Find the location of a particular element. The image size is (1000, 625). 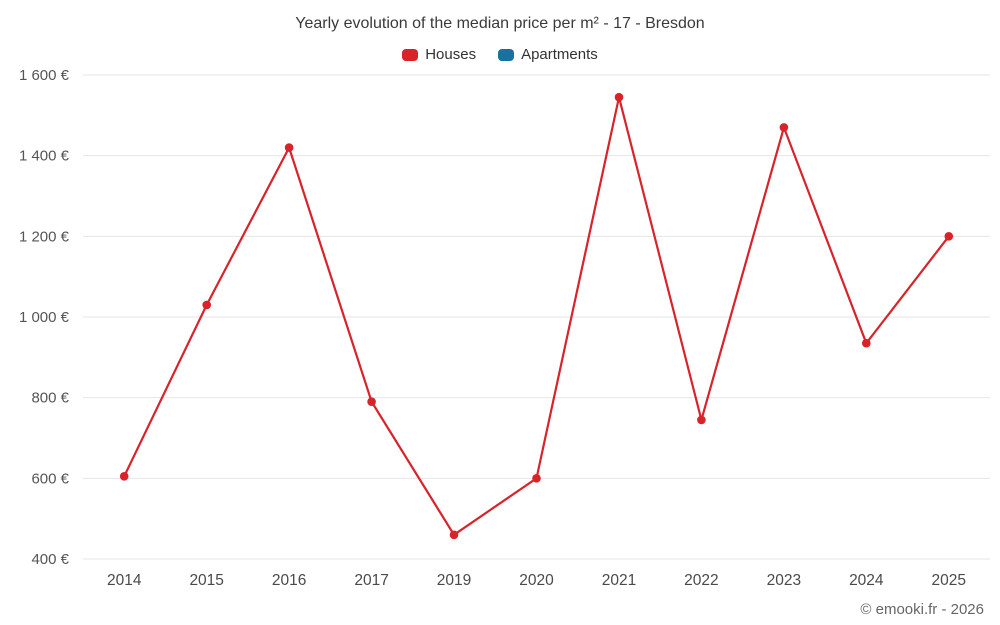

y-axis-tick-label: 400 € is located at coordinates (50, 559).